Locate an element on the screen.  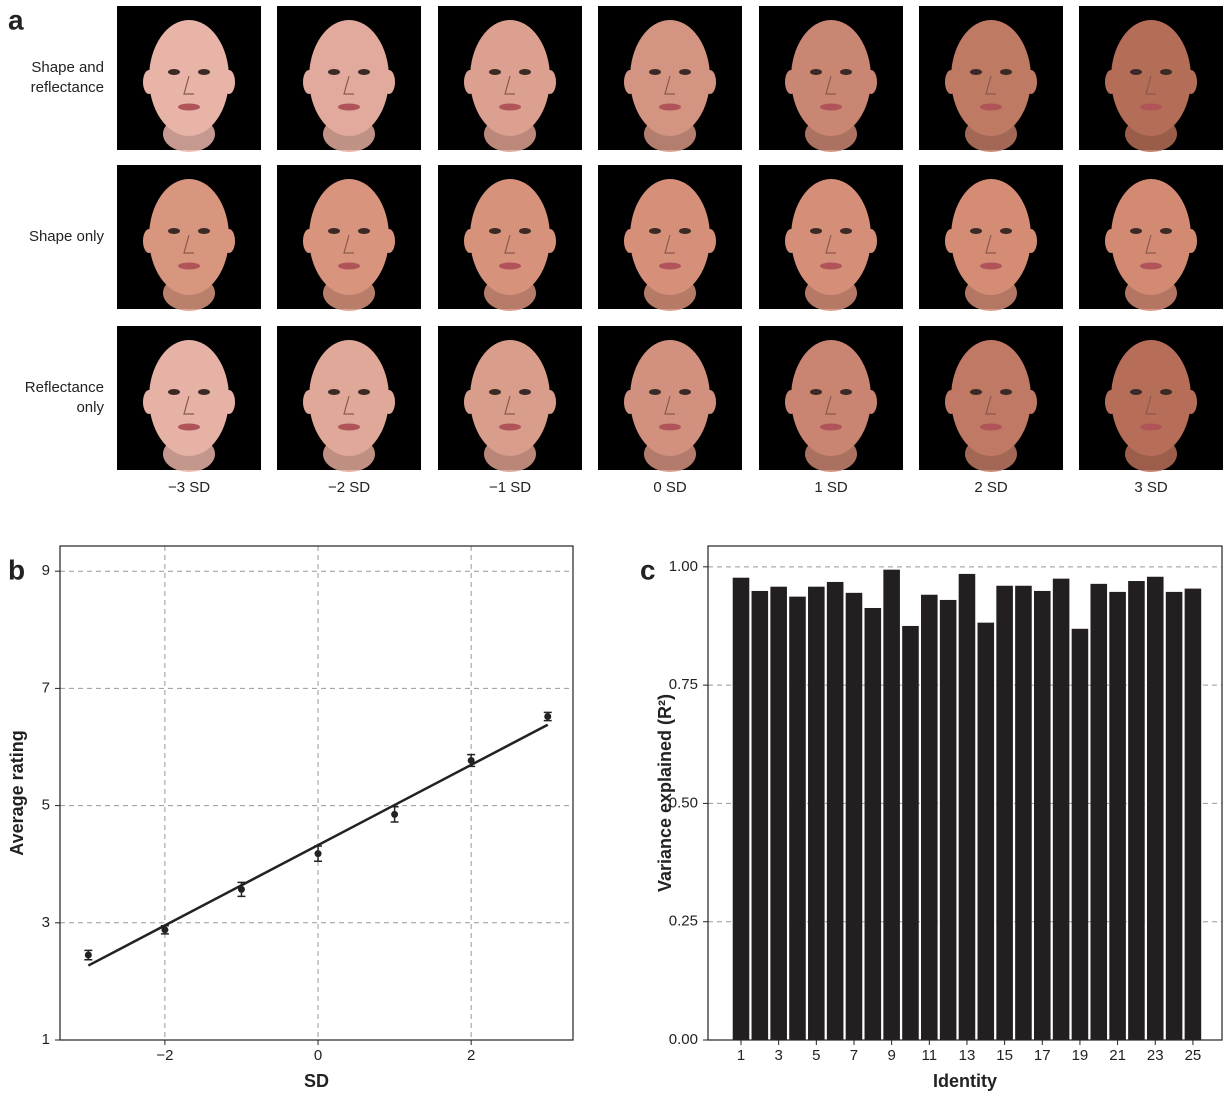
y-tick-label: 0.00 is located at coordinates (683, 1039).